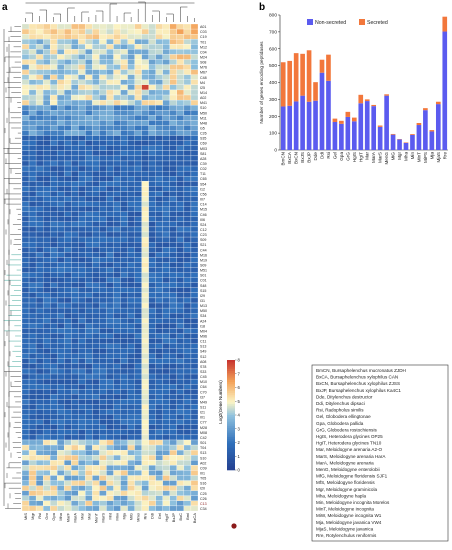  What do you see at coordinates (231, 419) in the screenshot?
I see `colorbar-segment` at bounding box center [231, 419].